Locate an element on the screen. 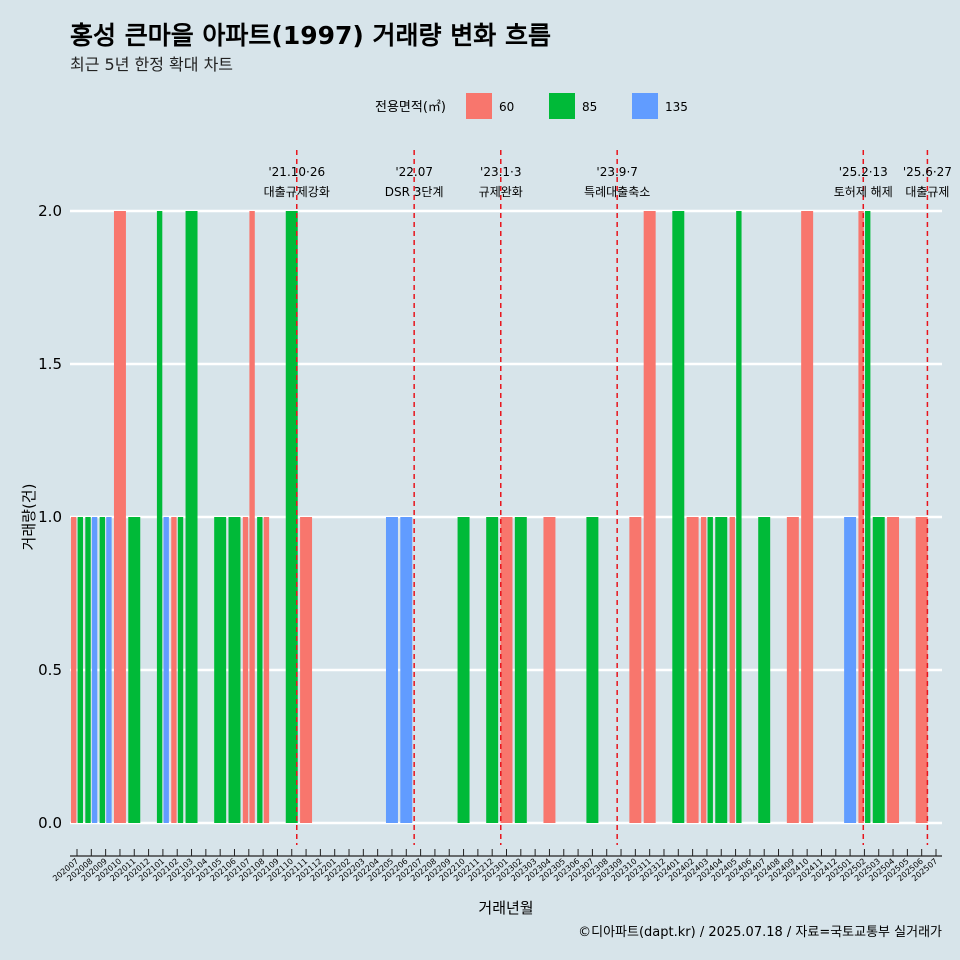 The image size is (960, 960). event-date-label: '23.1·3 is located at coordinates (500, 172).